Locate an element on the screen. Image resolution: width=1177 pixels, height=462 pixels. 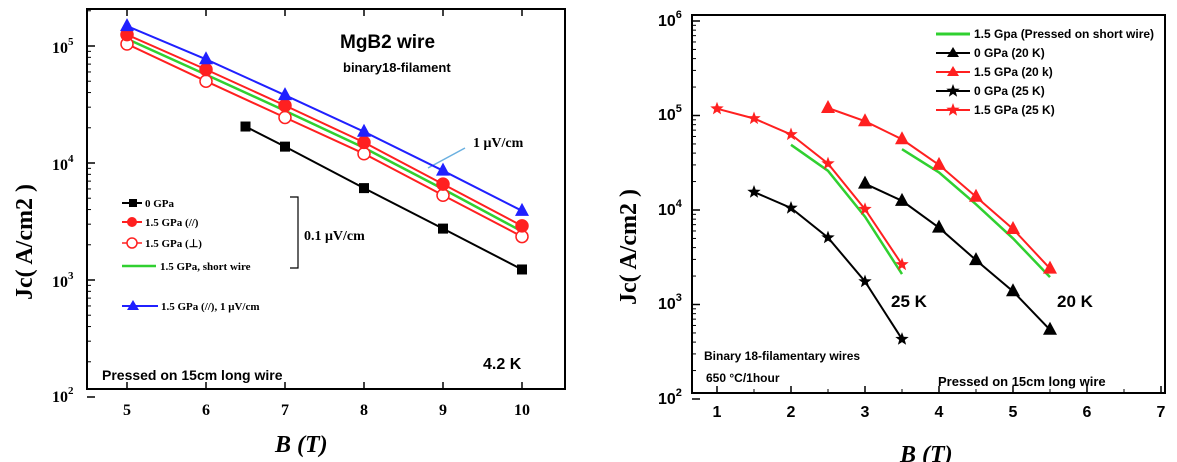
right-legend-label-2: 1.5 GPa (20 k) is located at coordinates (1013, 72).